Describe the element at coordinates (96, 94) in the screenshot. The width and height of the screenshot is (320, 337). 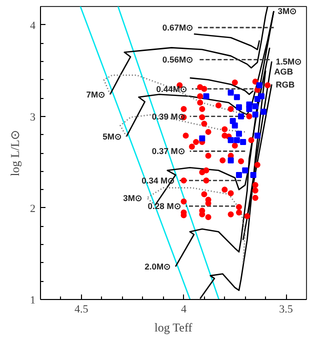
I see `annotation: 7M⊙` at that location.